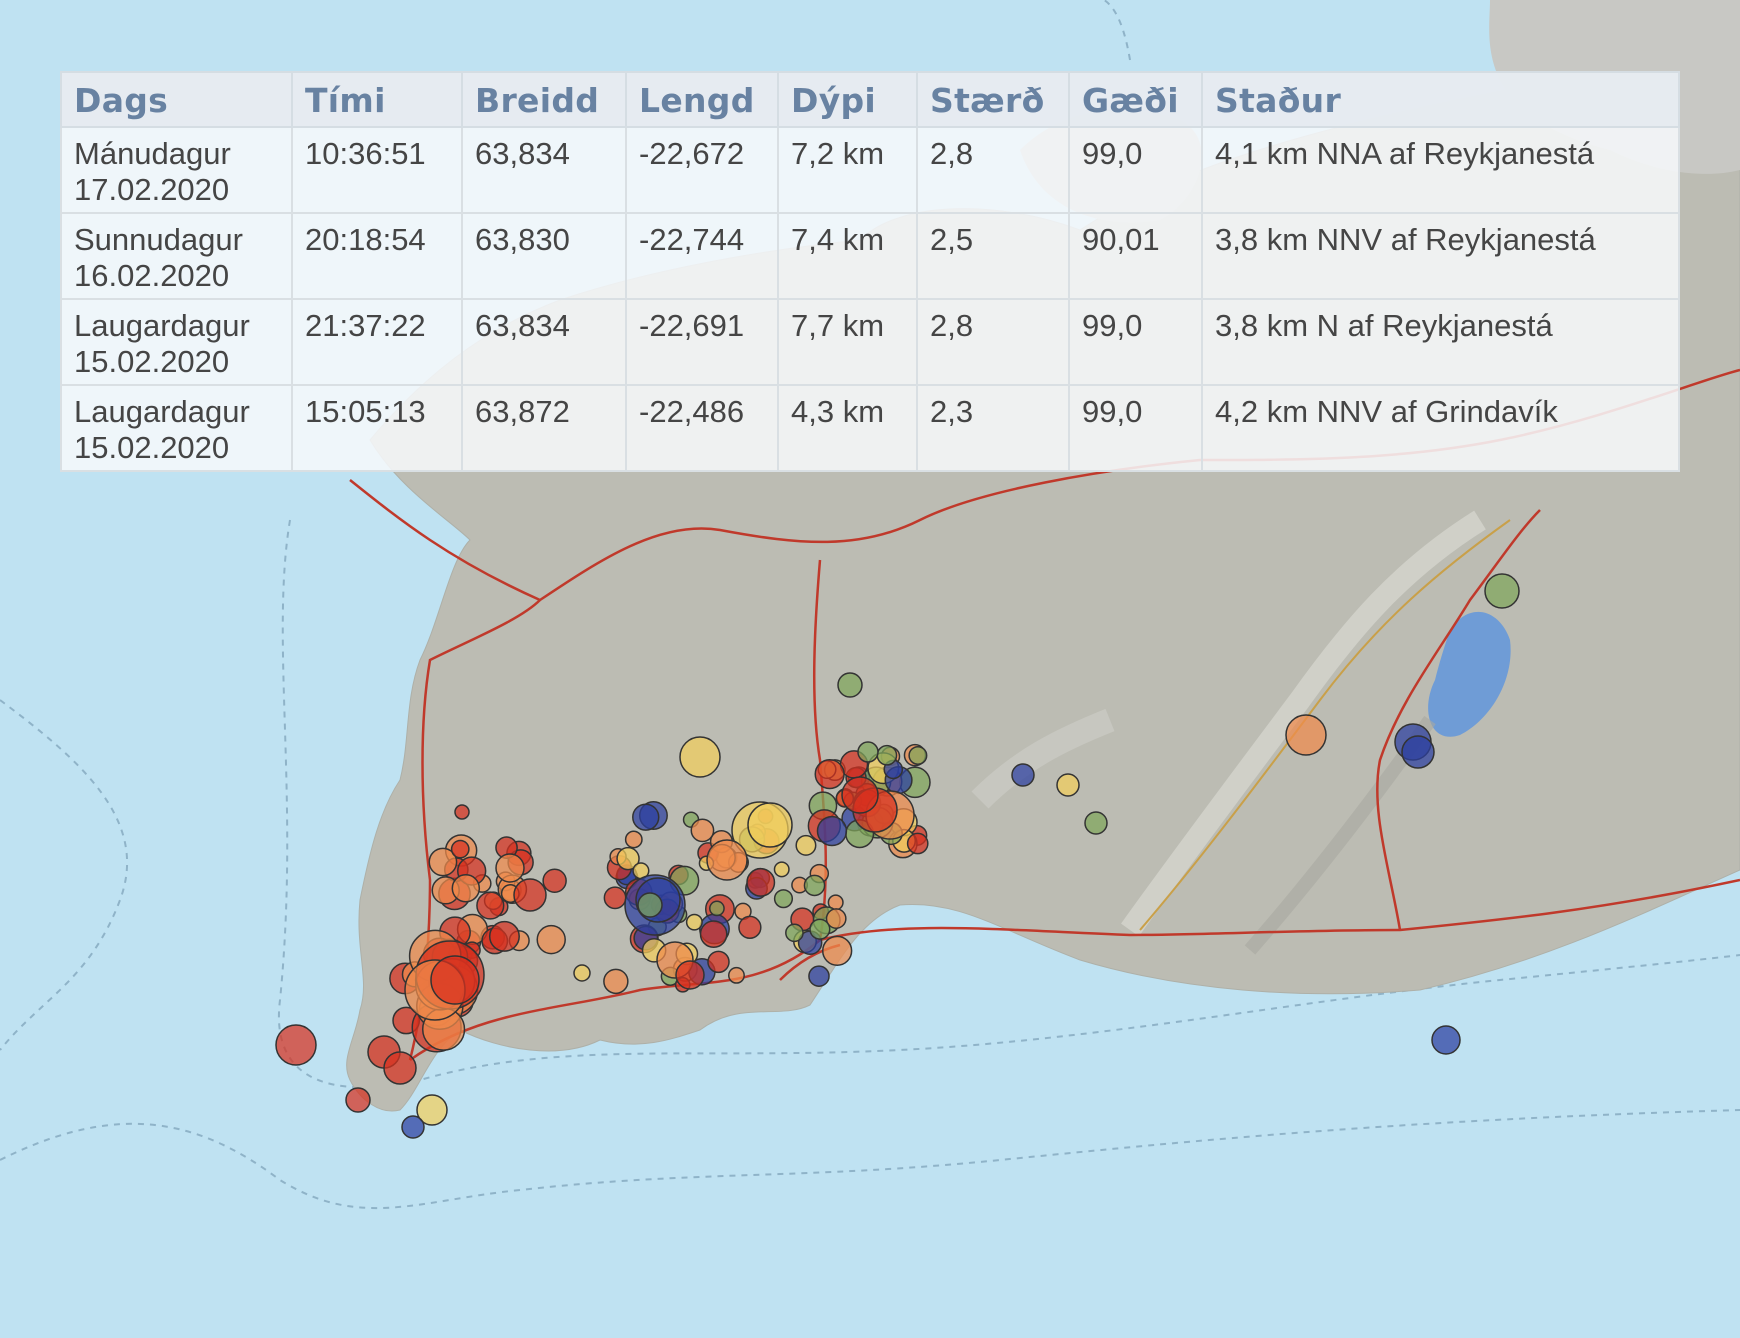 The height and width of the screenshot is (1338, 1740). What do you see at coordinates (152, 361) in the screenshot?
I see `date-value: 15.02.2020` at bounding box center [152, 361].